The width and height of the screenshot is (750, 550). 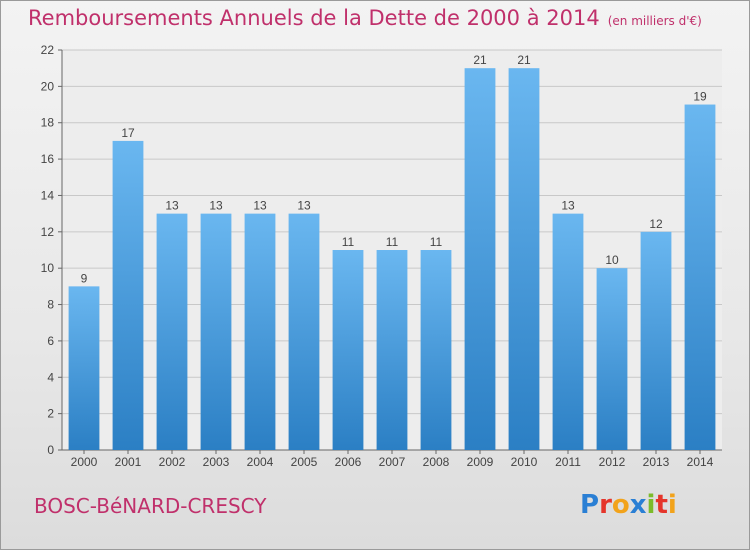 I want to click on y-tick-label: 14, so click(x=48, y=195).